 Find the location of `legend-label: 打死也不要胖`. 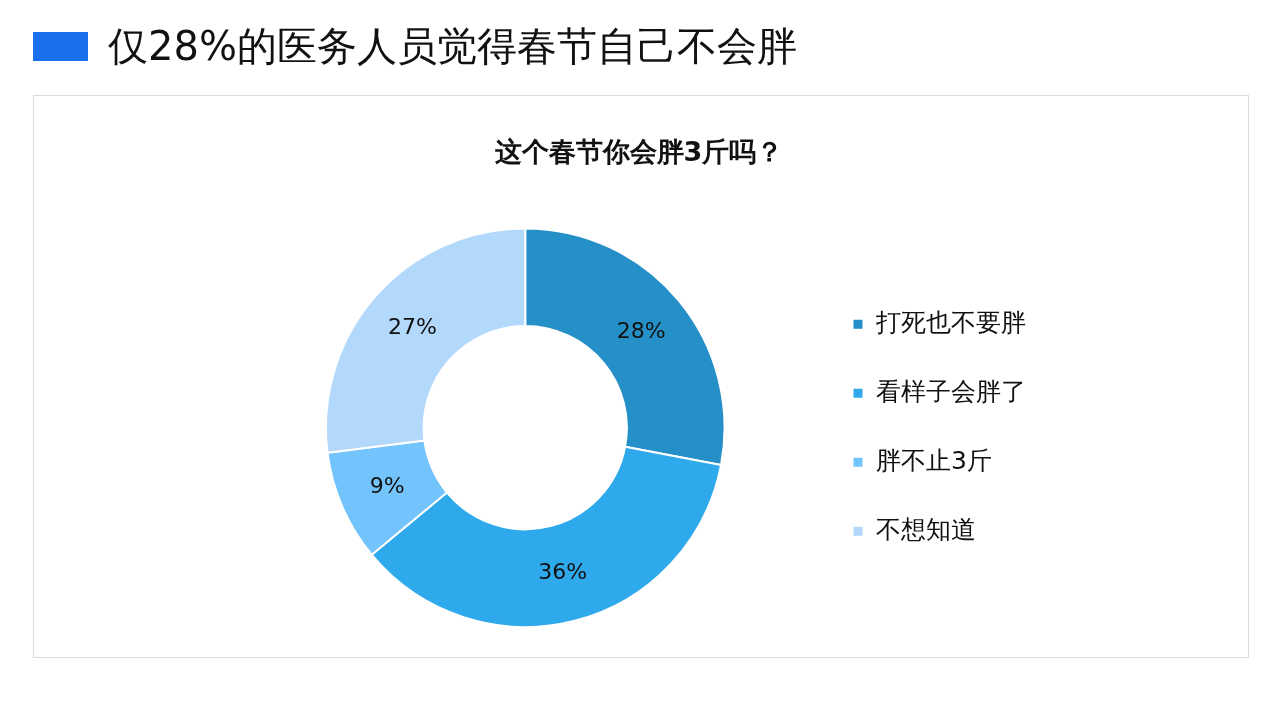

legend-label: 打死也不要胖 is located at coordinates (950, 322).